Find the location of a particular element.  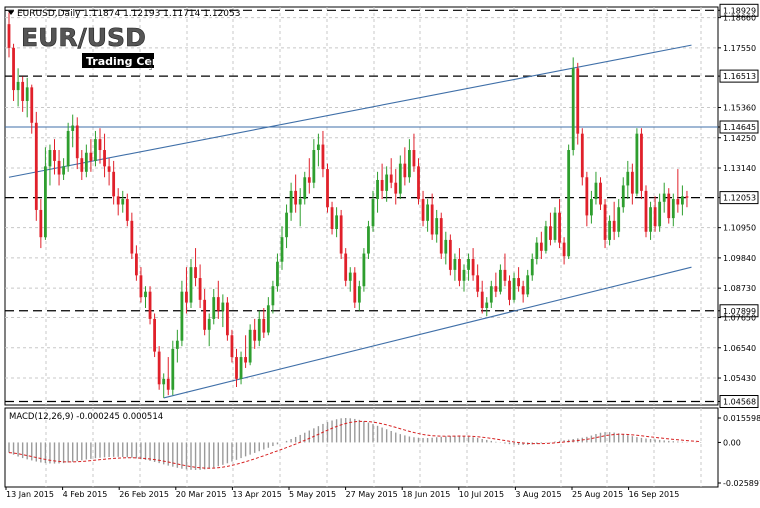

date-tick-label: 4 Feb 2015 is located at coordinates (85, 494).